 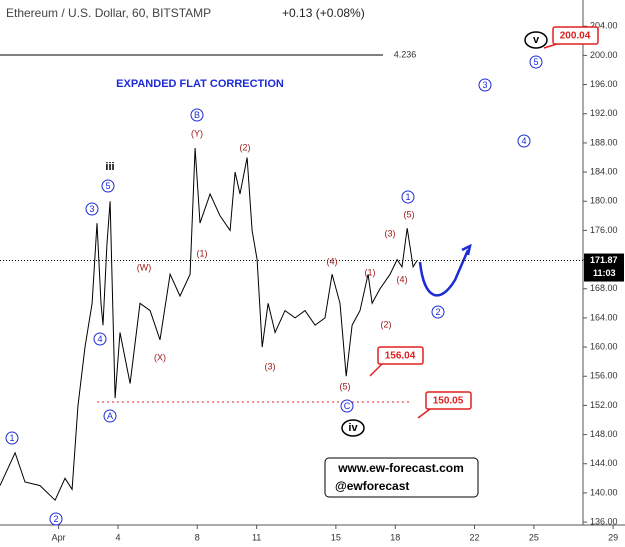 What do you see at coordinates (400, 468) in the screenshot?
I see `watermark-url: www.ew-forecast.com` at bounding box center [400, 468].